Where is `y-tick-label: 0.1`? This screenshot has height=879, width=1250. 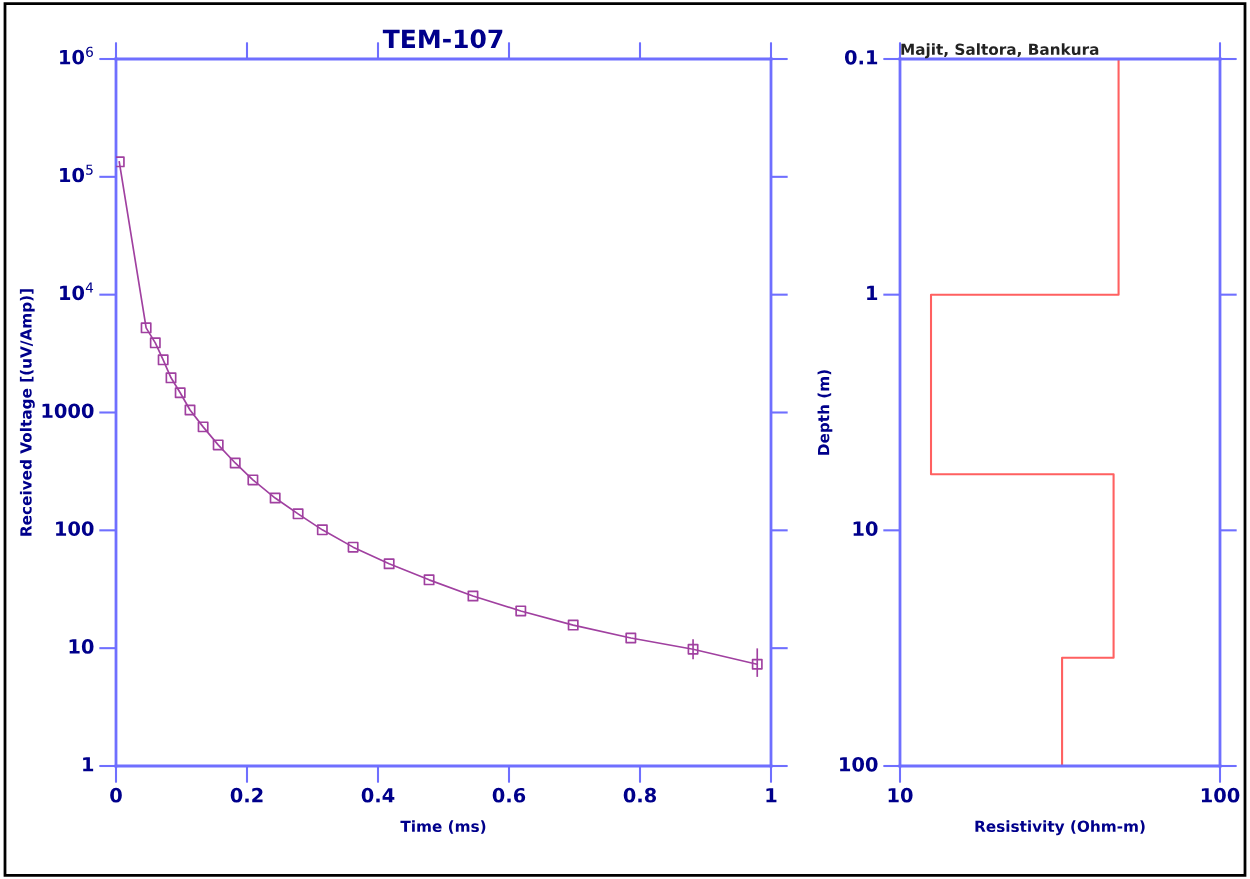
y-tick-label: 0.1 is located at coordinates (861, 57).